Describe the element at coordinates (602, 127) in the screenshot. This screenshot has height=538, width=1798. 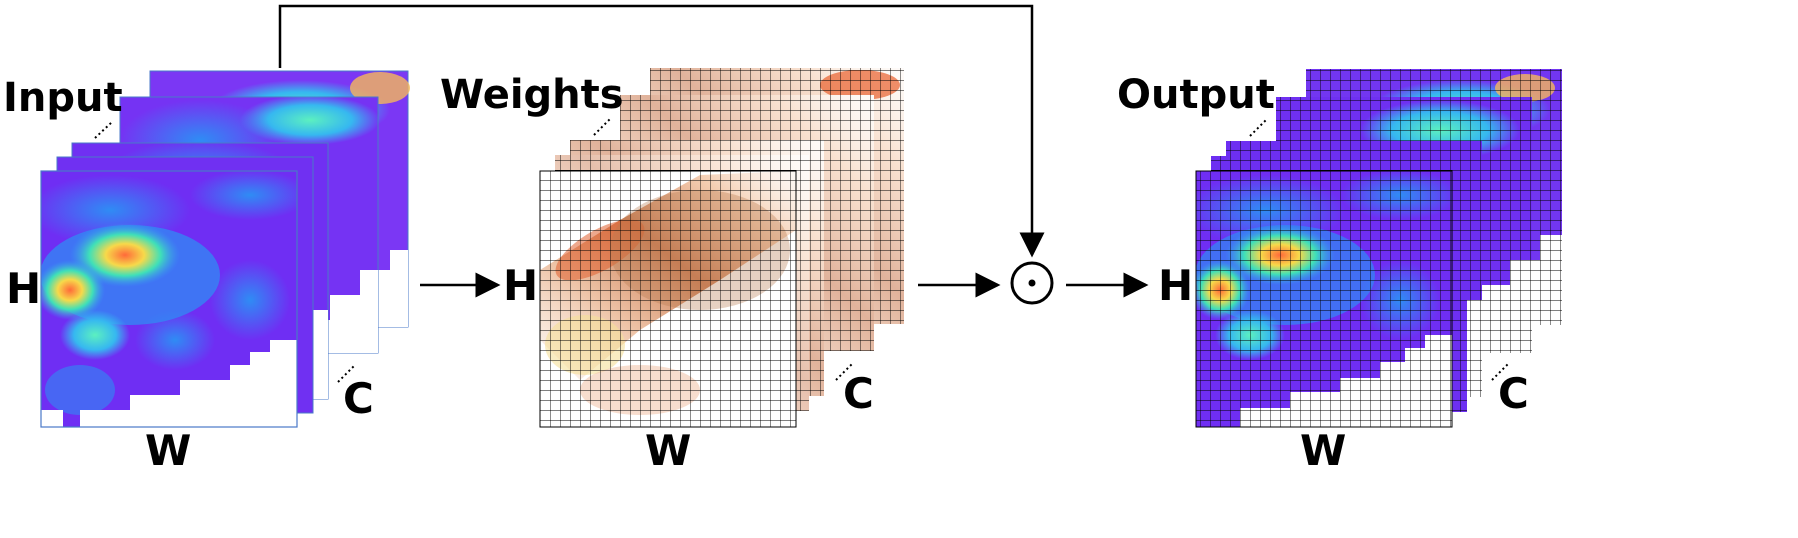
I see `weights-depth-dots-top` at that location.